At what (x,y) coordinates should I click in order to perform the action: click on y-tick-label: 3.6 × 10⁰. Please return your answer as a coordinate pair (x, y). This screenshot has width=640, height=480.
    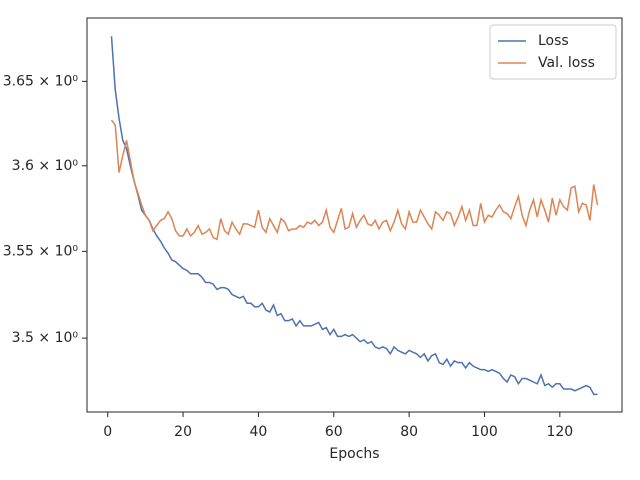
    Looking at the image, I should click on (45, 166).